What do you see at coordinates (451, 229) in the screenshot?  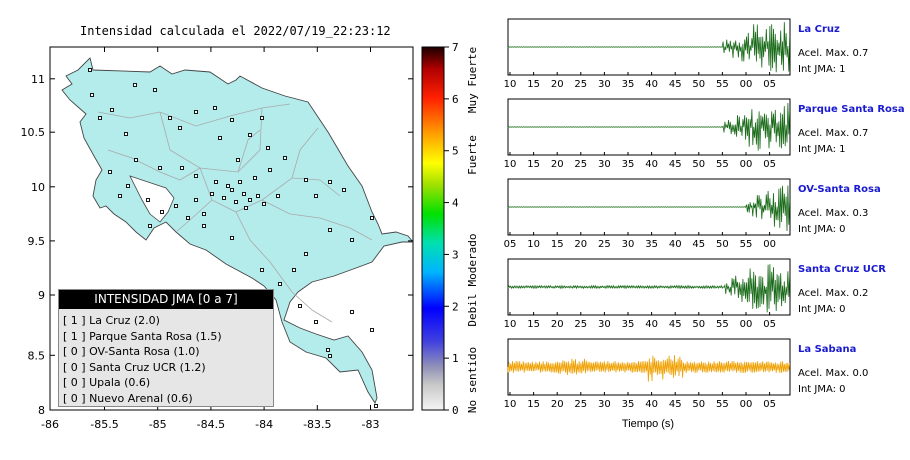 I see `colorbar-ticks: 7 6 5 4 3 2 1 0` at bounding box center [451, 229].